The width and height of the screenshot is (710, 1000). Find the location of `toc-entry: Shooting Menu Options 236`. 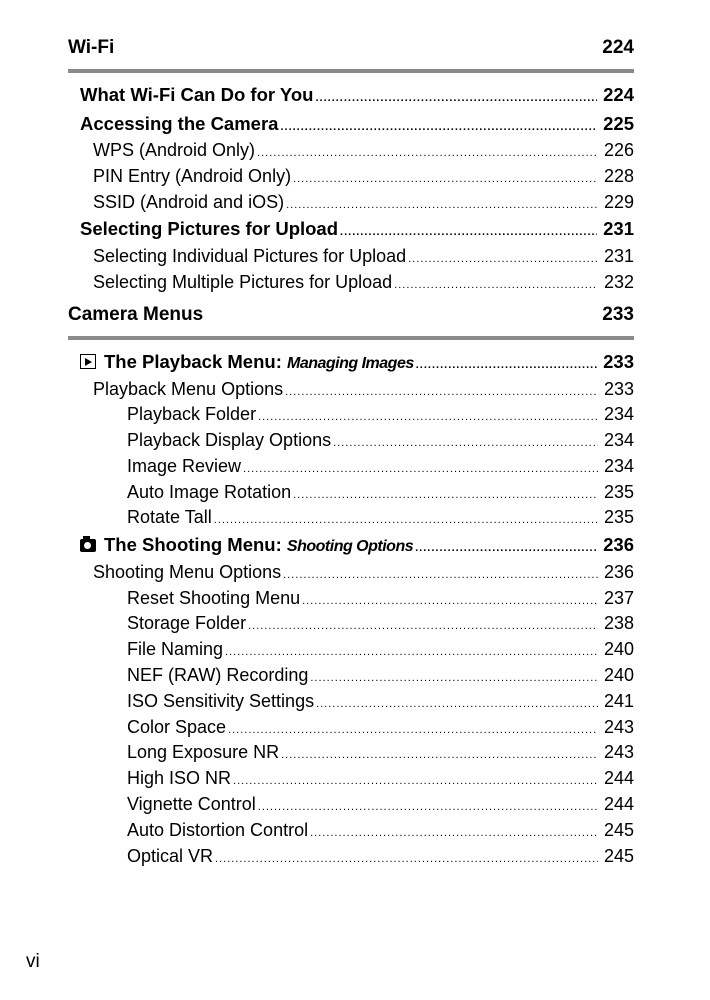

toc-entry: Shooting Menu Options 236 is located at coordinates (351, 573).